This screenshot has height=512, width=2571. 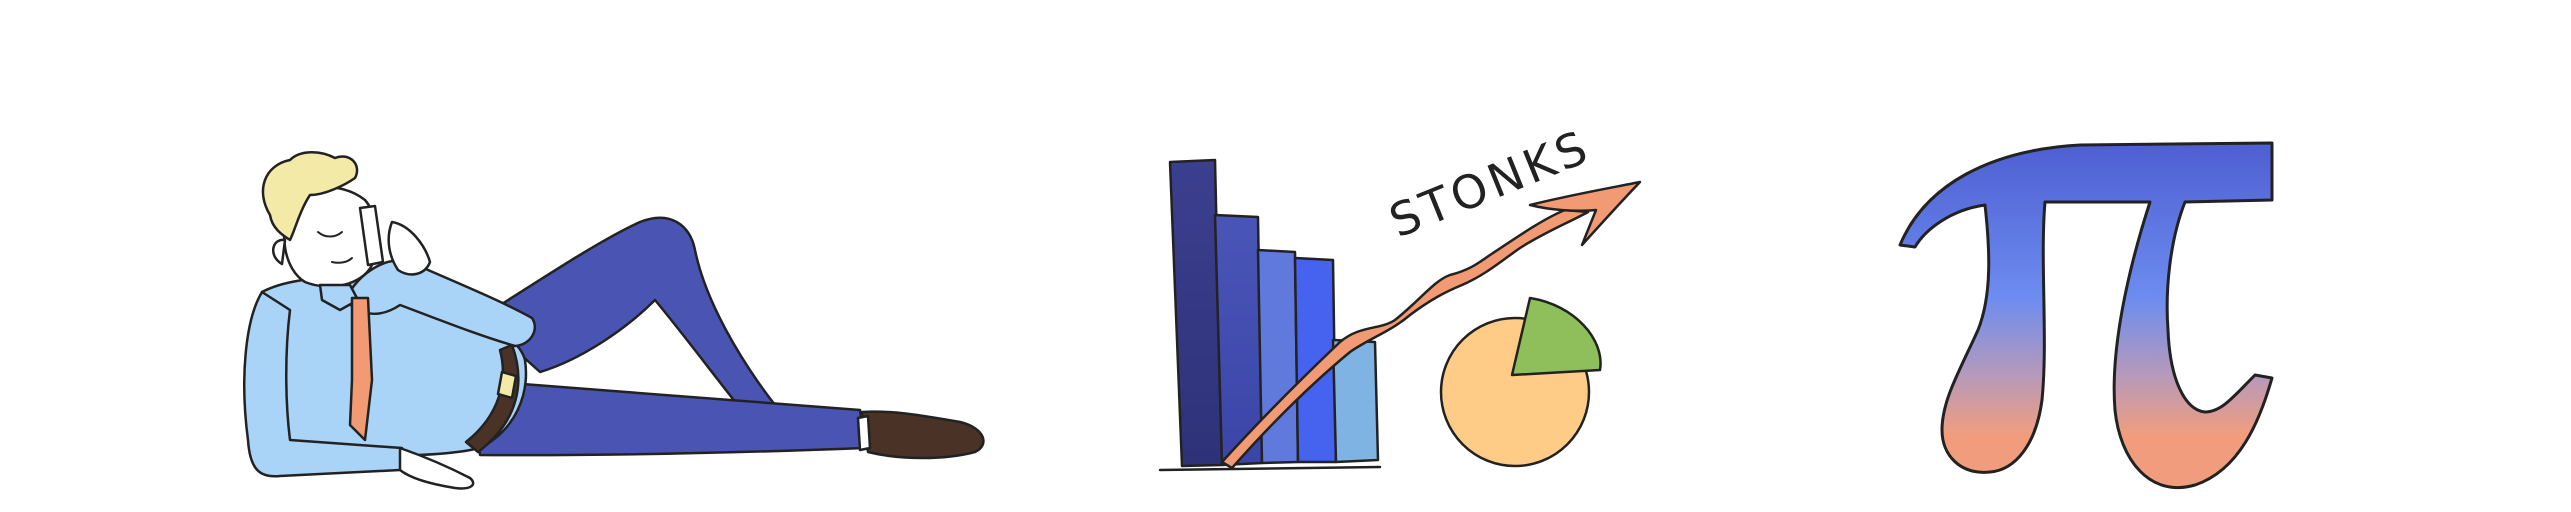 What do you see at coordinates (342, 260) in the screenshot?
I see `mouth` at bounding box center [342, 260].